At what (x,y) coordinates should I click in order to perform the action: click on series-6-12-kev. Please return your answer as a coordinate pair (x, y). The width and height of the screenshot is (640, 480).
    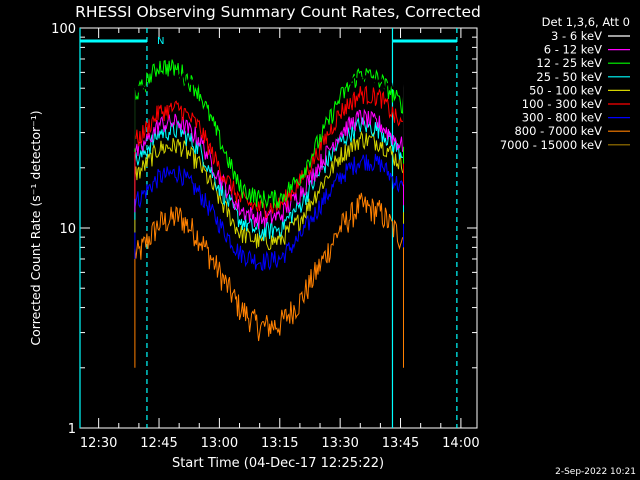
    Looking at the image, I should click on (269, 169).